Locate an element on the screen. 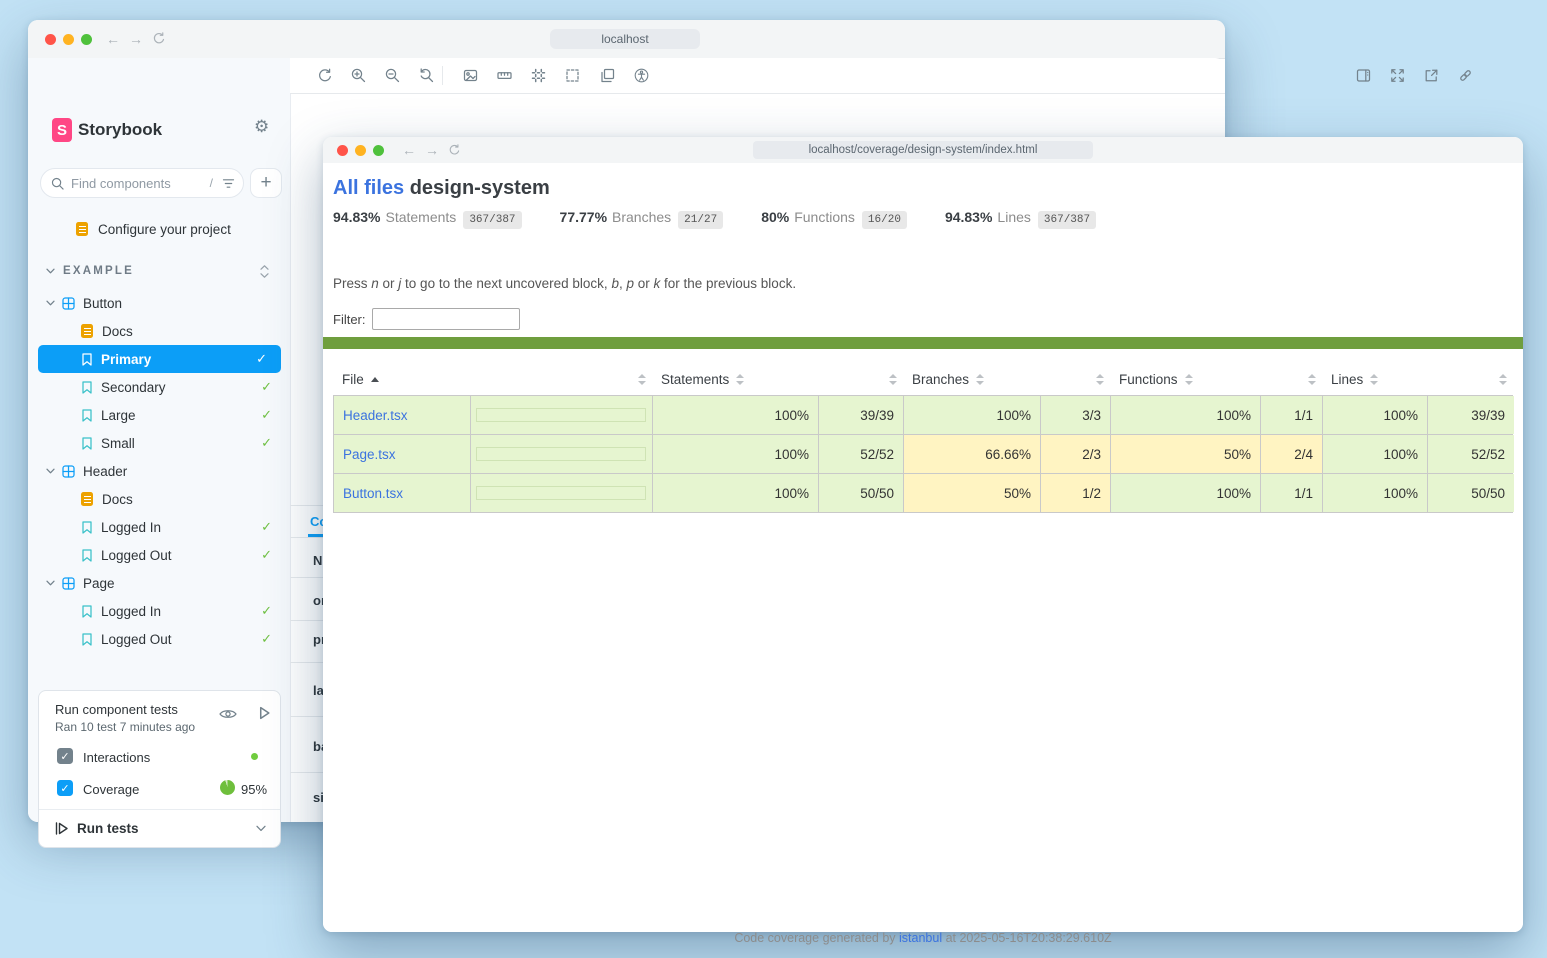 The image size is (1547, 958). sidebar-item-header: Header is located at coordinates (159, 471).